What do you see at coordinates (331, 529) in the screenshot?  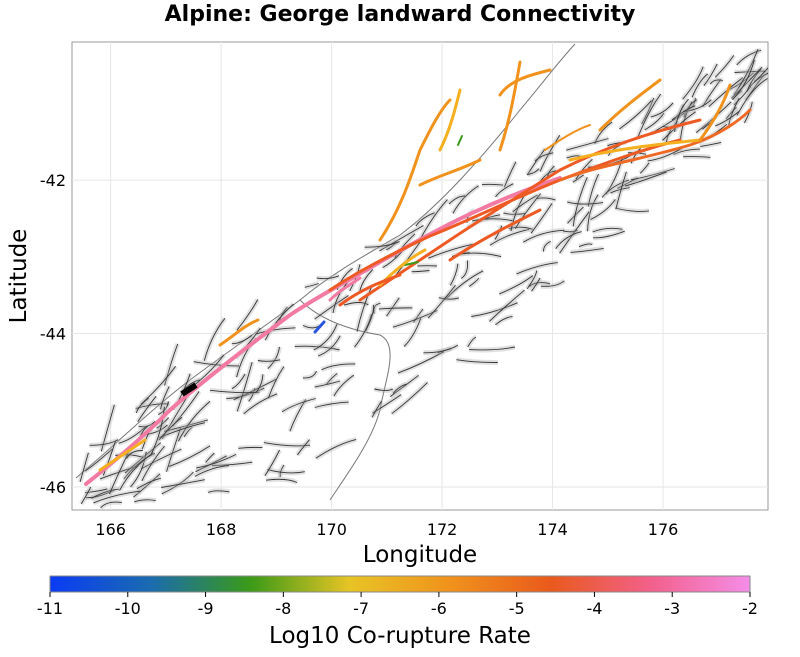 I see `x-tick-label: 170` at bounding box center [331, 529].